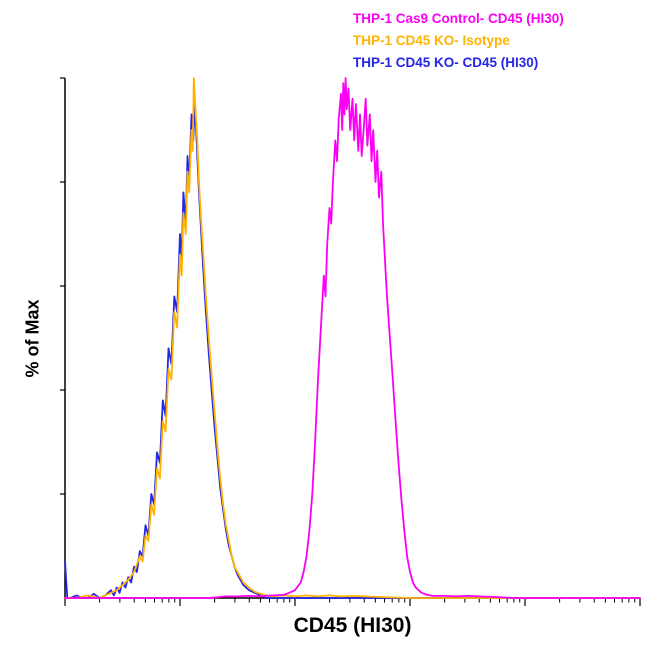 The height and width of the screenshot is (650, 650). I want to click on x-axis-label: CD45 (HI30), so click(352, 625).